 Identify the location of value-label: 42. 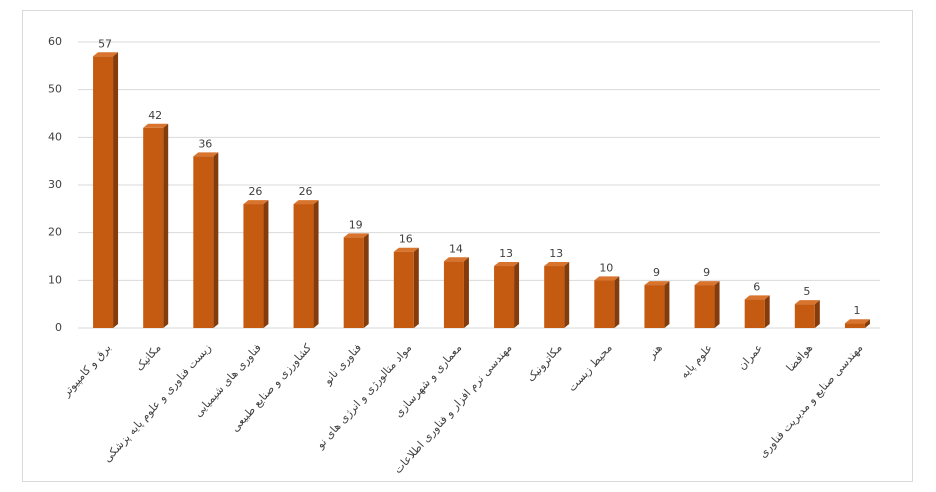
(155, 115).